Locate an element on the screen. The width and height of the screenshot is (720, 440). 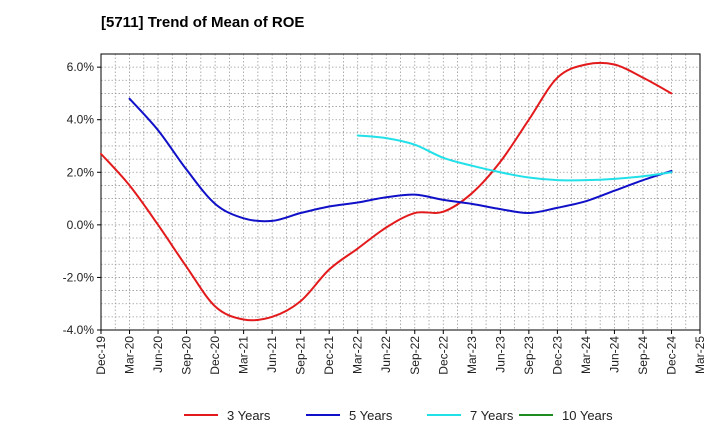
x-tick-label: Sep-20 is located at coordinates (187, 355).